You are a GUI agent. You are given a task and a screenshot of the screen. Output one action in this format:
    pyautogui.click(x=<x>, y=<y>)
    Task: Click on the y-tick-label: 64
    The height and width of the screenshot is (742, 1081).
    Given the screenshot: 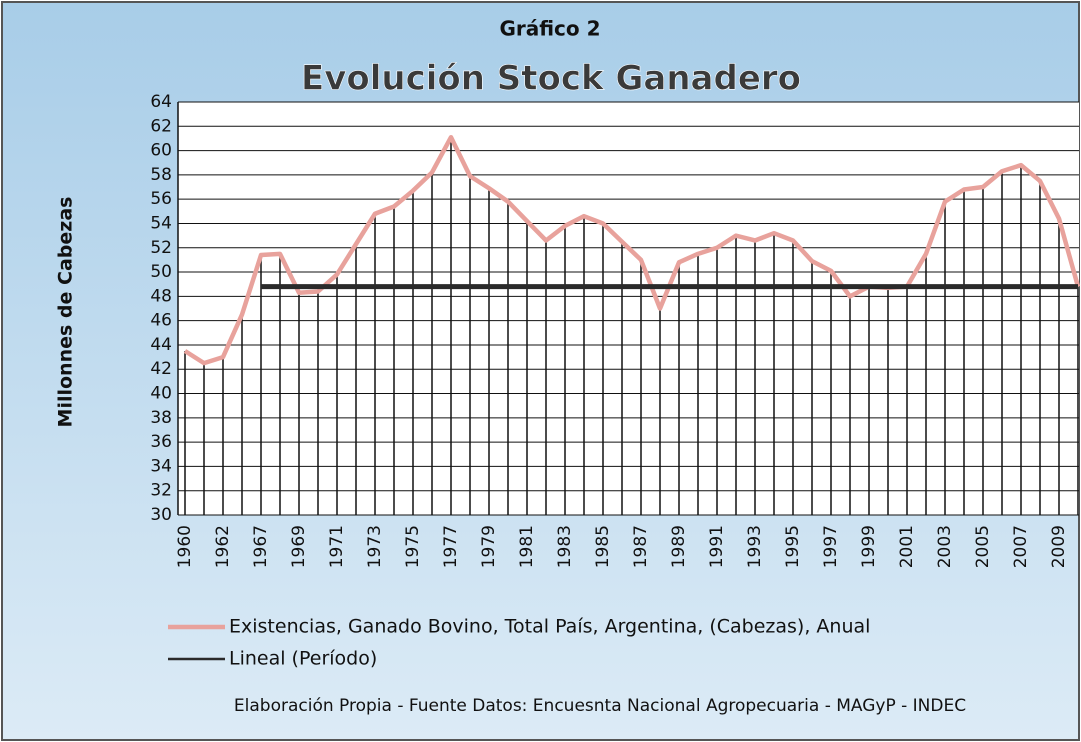 What is the action you would take?
    pyautogui.click(x=161, y=102)
    